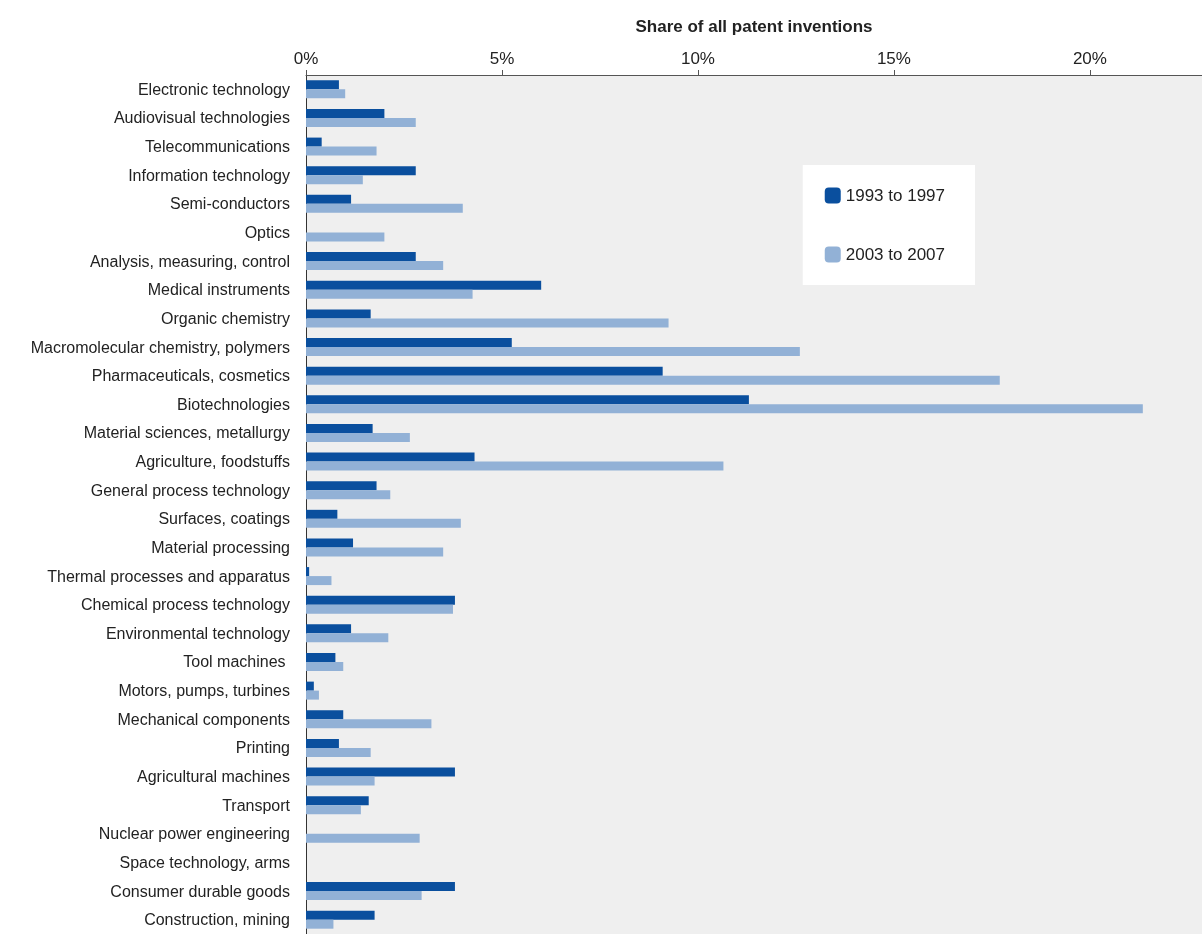 The height and width of the screenshot is (934, 1202). I want to click on y-tick-label: Analysis, measuring, control, so click(189, 261).